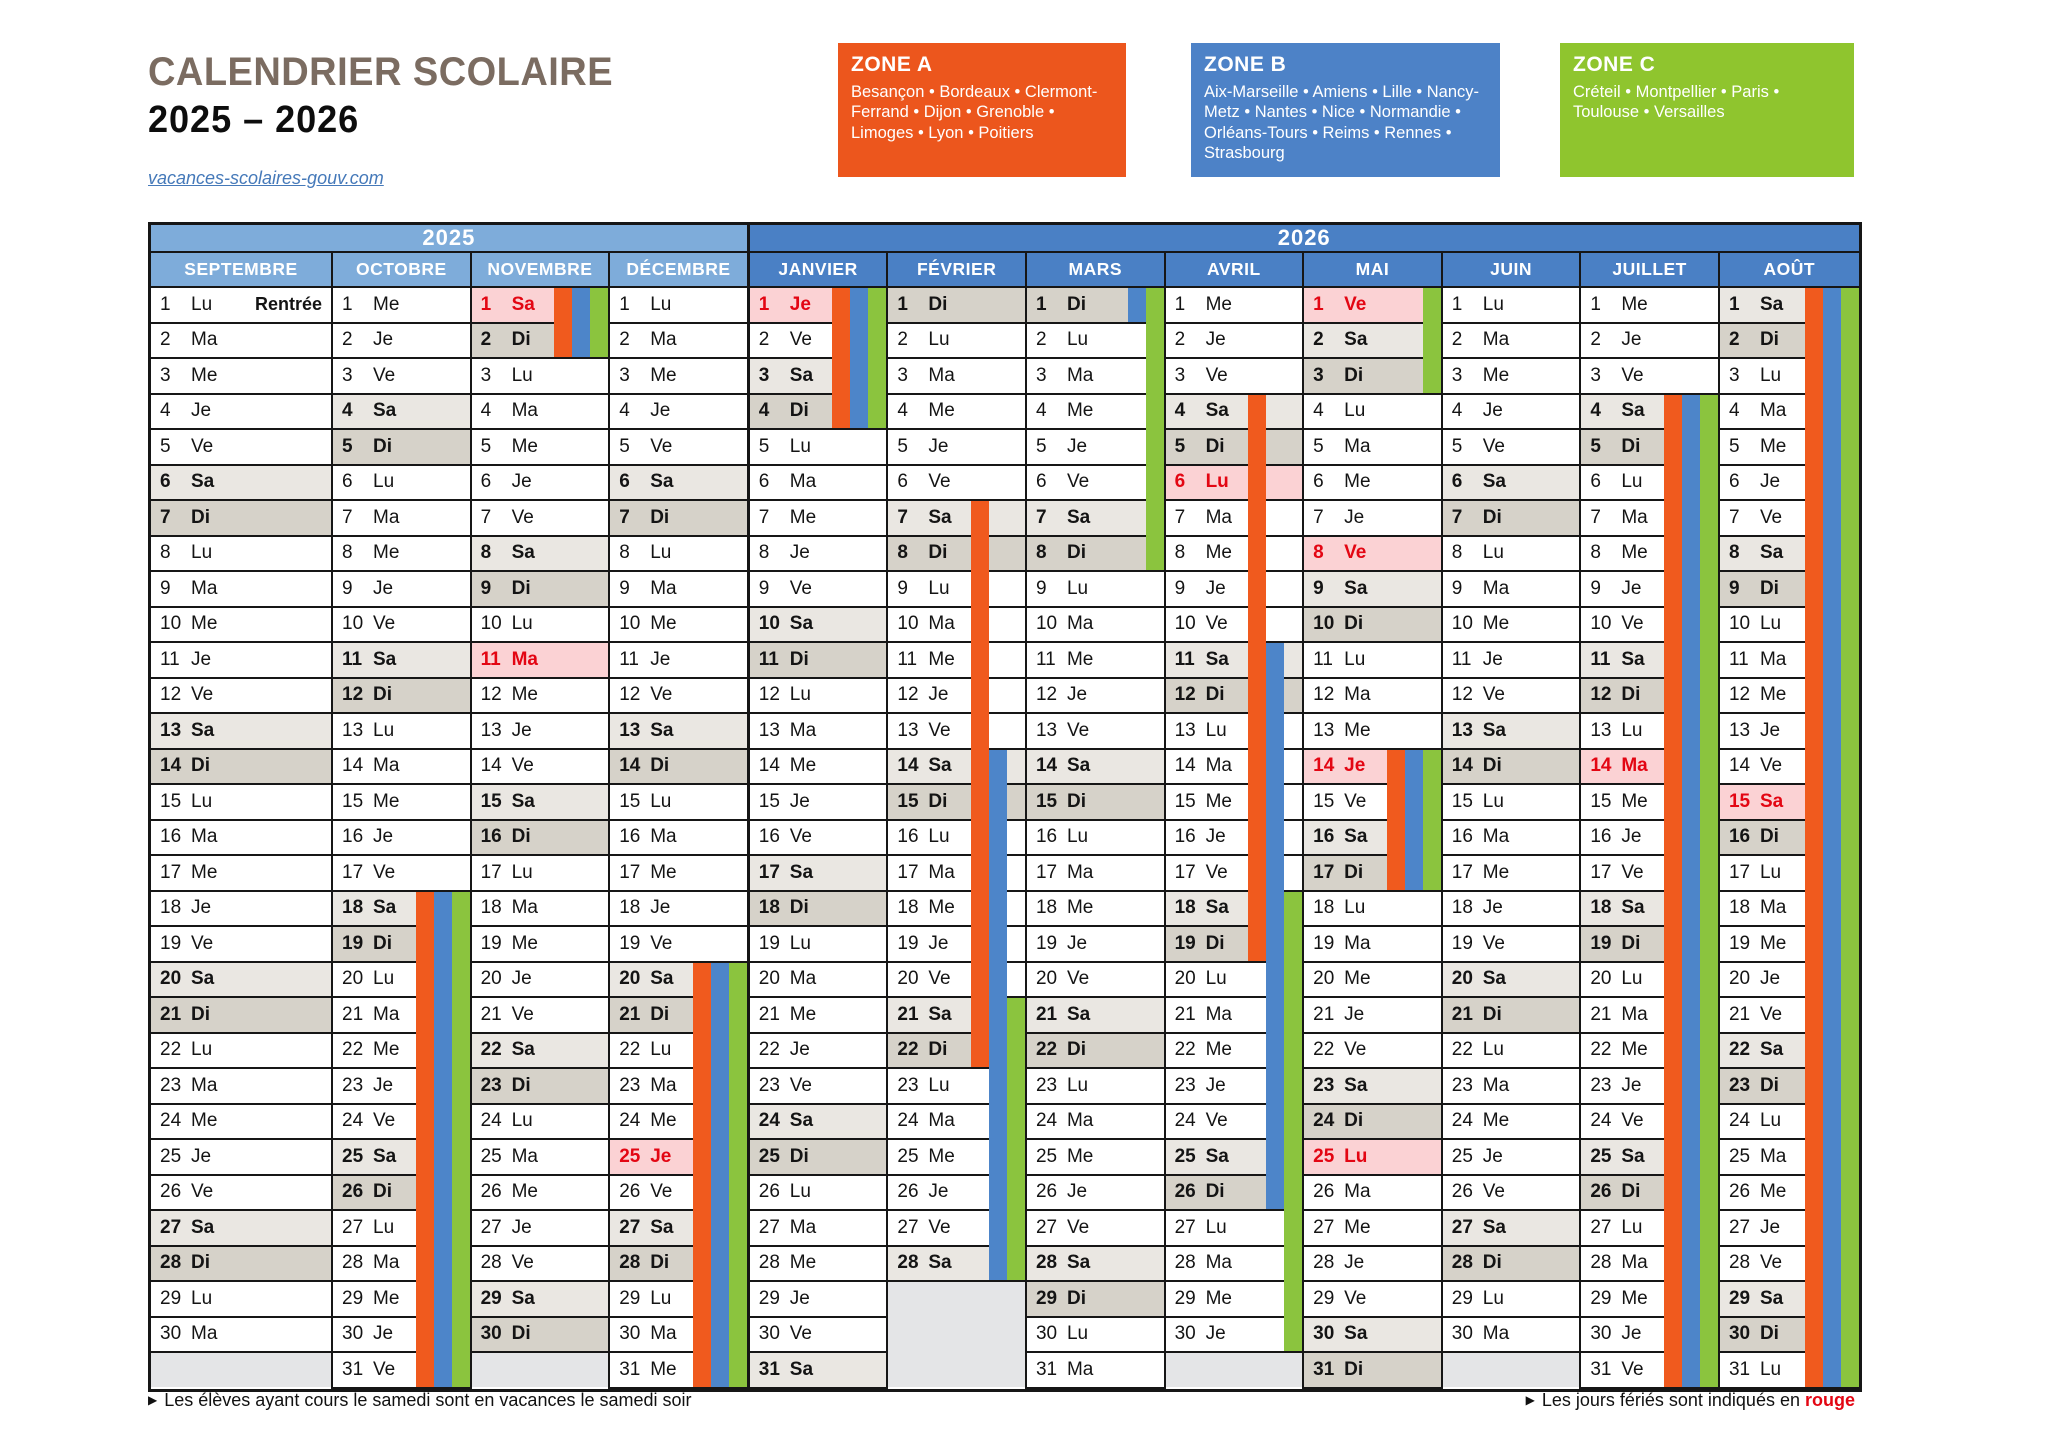 The image size is (2048, 1448). What do you see at coordinates (1511, 625) in the screenshot?
I see `day-cell: 10 Me` at bounding box center [1511, 625].